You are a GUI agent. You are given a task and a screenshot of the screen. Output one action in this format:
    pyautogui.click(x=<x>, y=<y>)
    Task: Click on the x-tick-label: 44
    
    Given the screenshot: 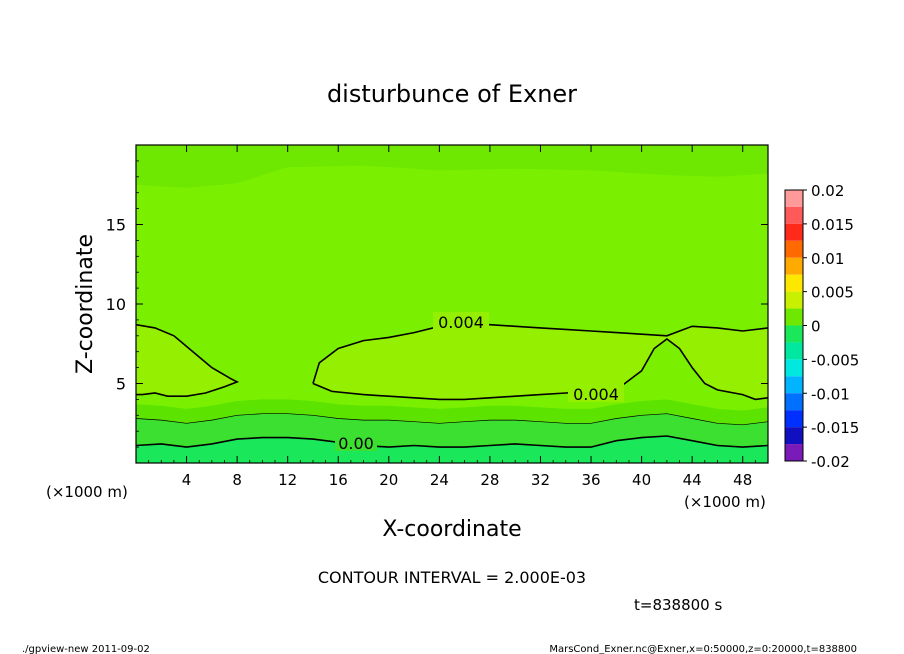 What is the action you would take?
    pyautogui.click(x=692, y=480)
    